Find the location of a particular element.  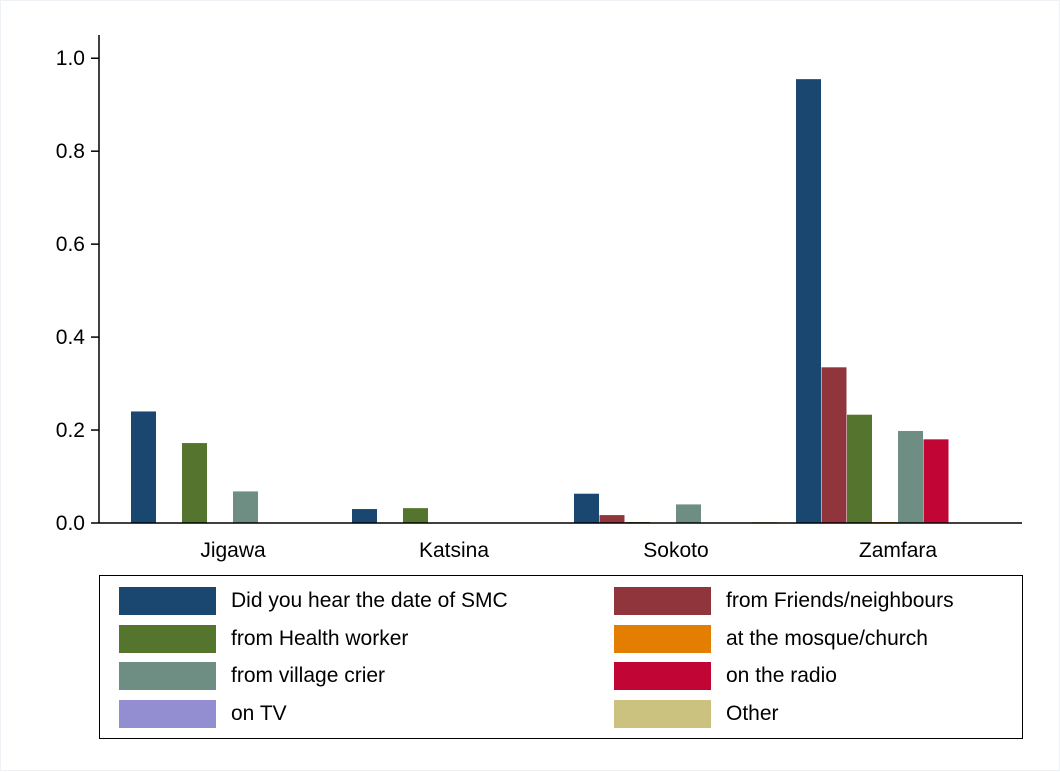

legend-item: Other is located at coordinates (696, 714).